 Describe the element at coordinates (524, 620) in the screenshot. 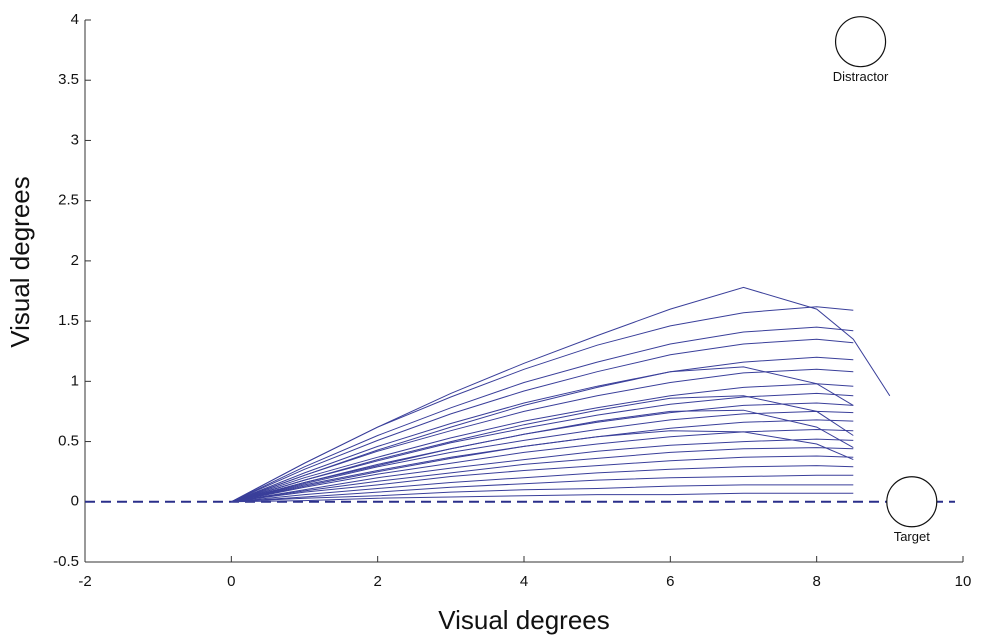

I see `x-axis-label: Visual degrees` at that location.